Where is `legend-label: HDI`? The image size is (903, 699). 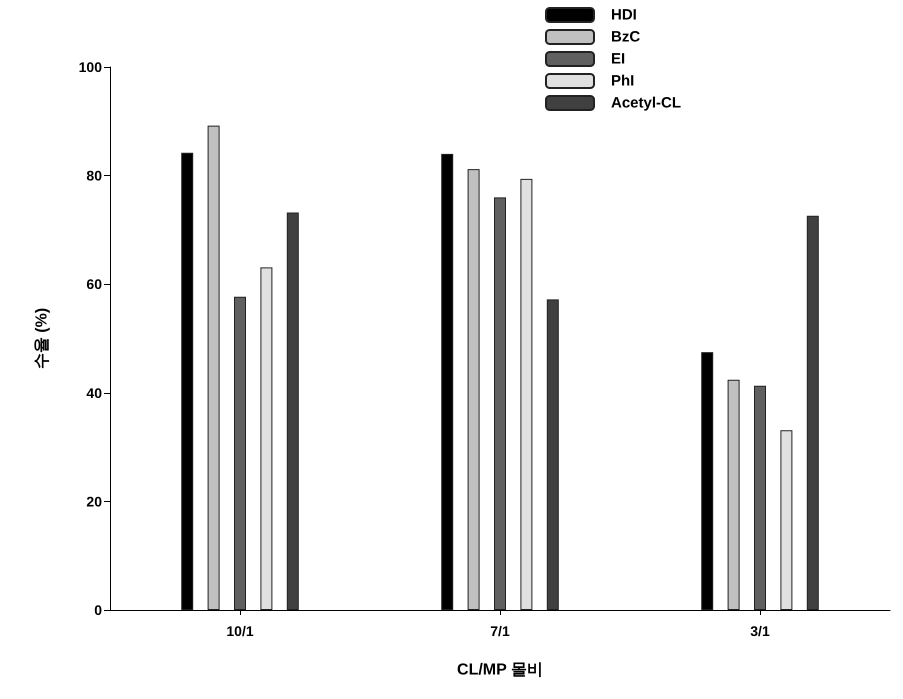
legend-label: HDI is located at coordinates (624, 15).